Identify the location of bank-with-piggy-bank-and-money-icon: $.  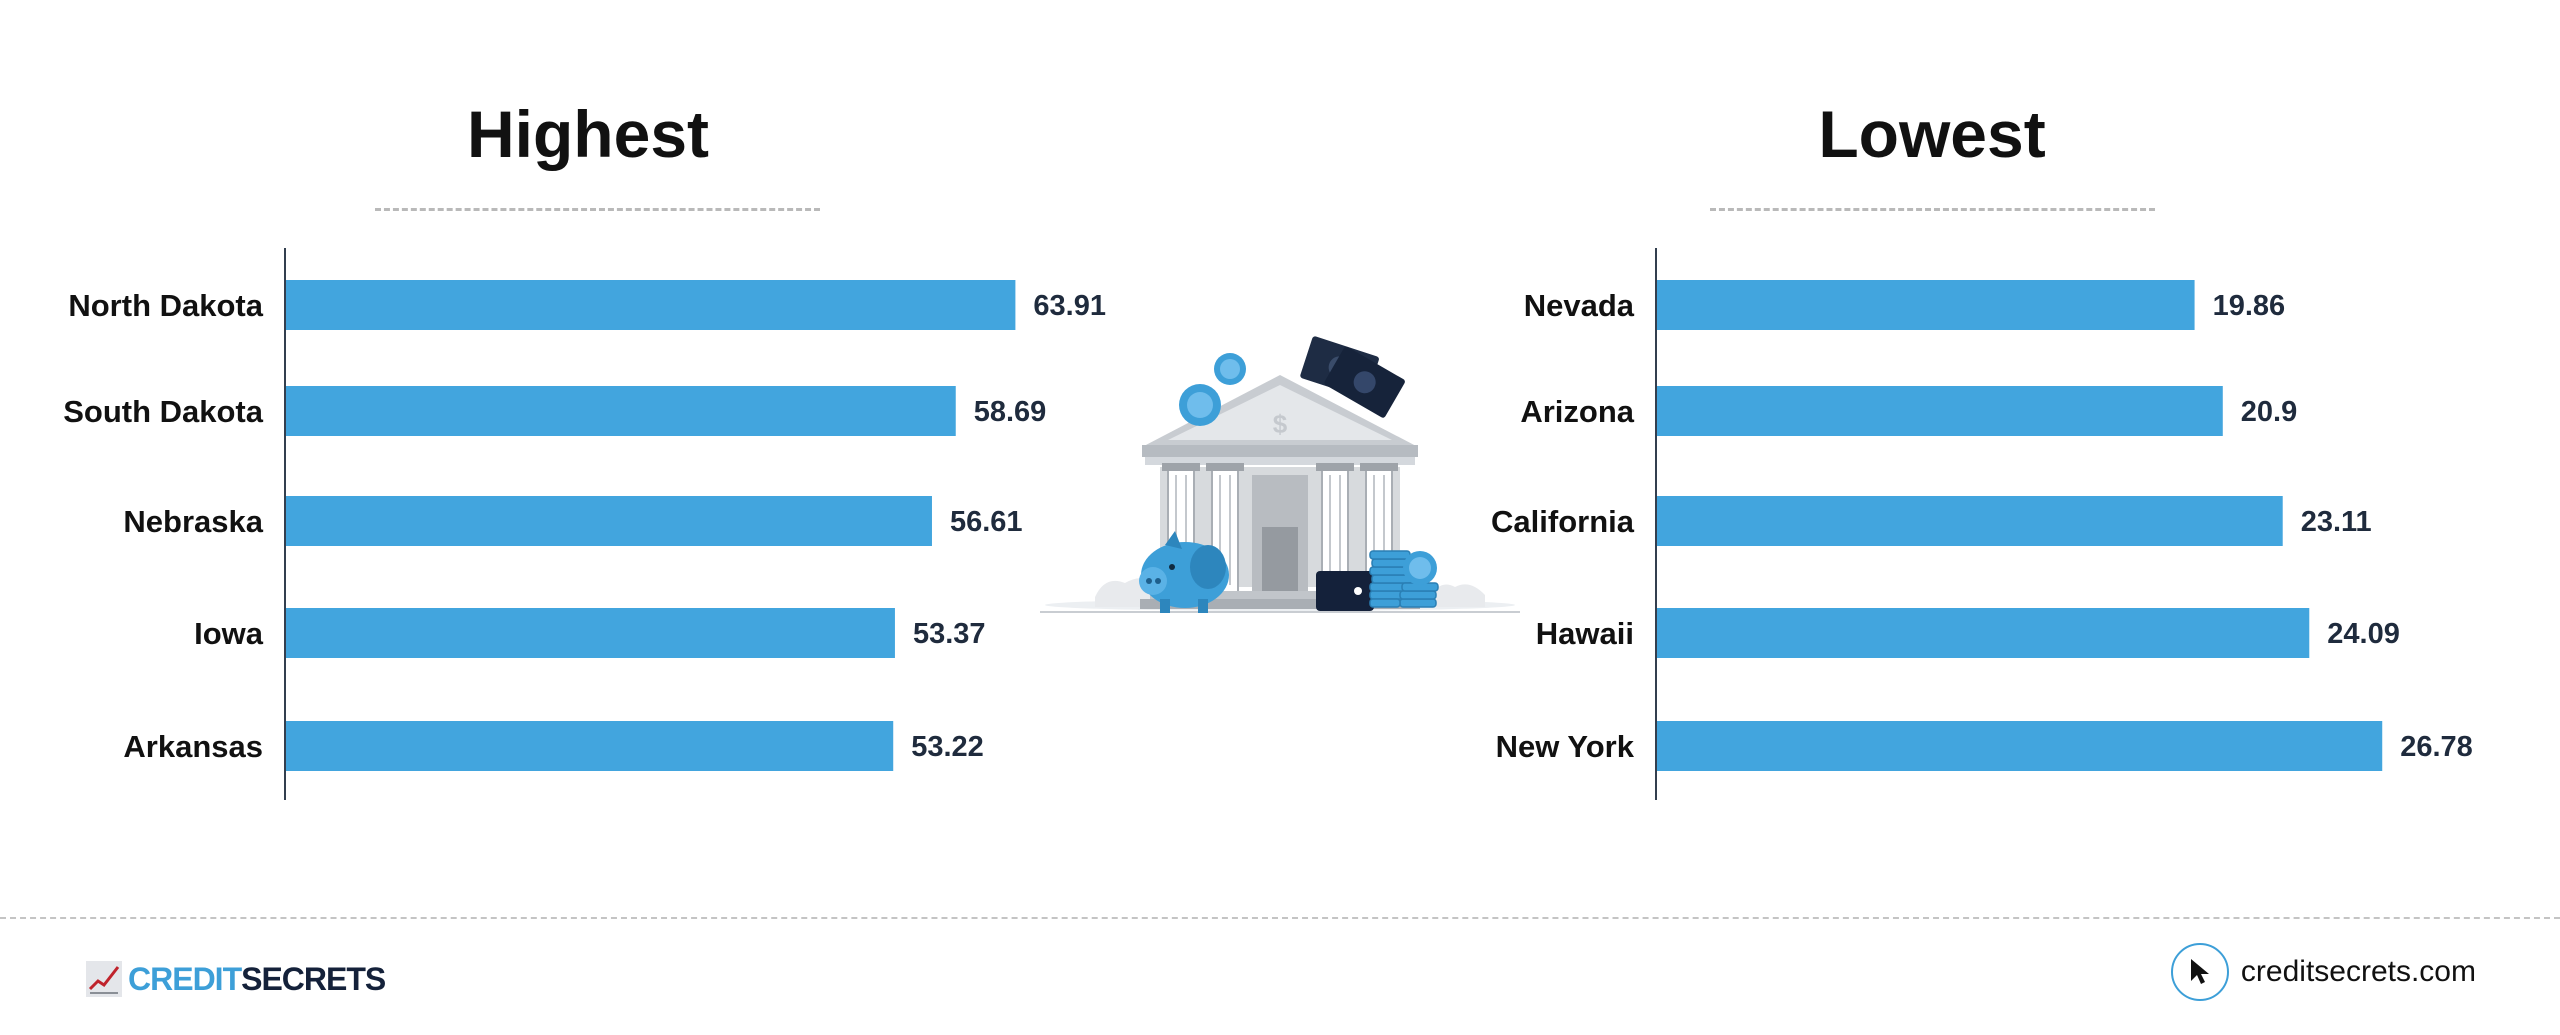
(1280, 485).